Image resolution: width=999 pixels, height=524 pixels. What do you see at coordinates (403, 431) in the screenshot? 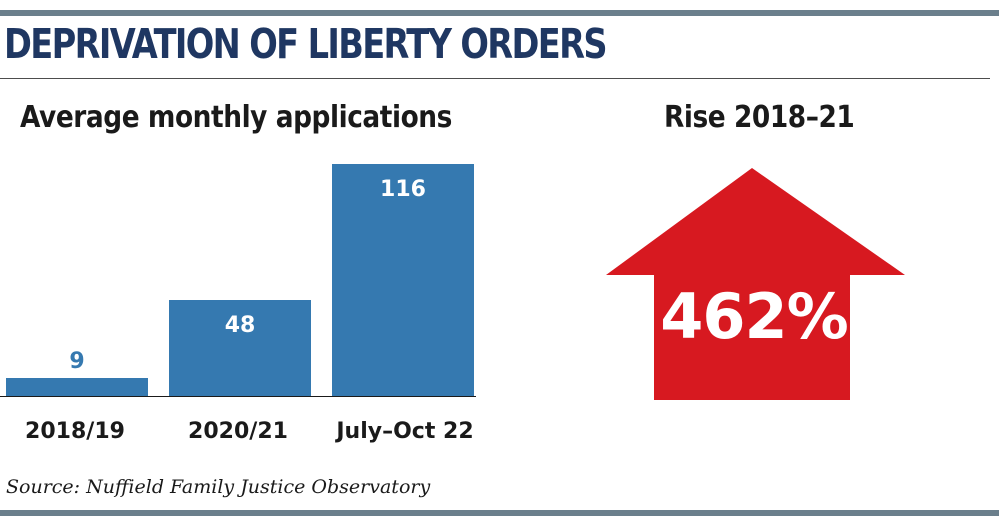
I see `category-label: July–Oct 22` at bounding box center [403, 431].